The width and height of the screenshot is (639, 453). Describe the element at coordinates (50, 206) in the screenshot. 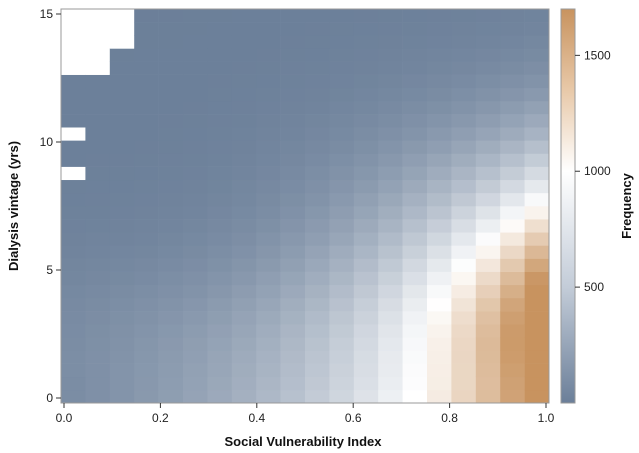

I see `y-axis: 0 5 10 15` at that location.